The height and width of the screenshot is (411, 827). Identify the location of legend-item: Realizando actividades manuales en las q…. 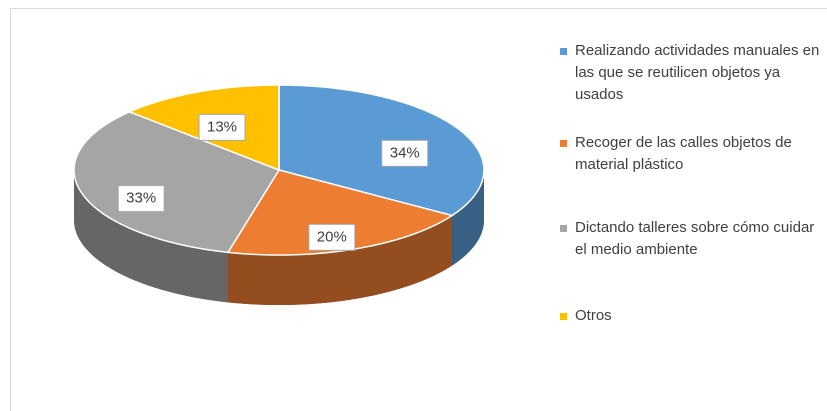
(691, 73).